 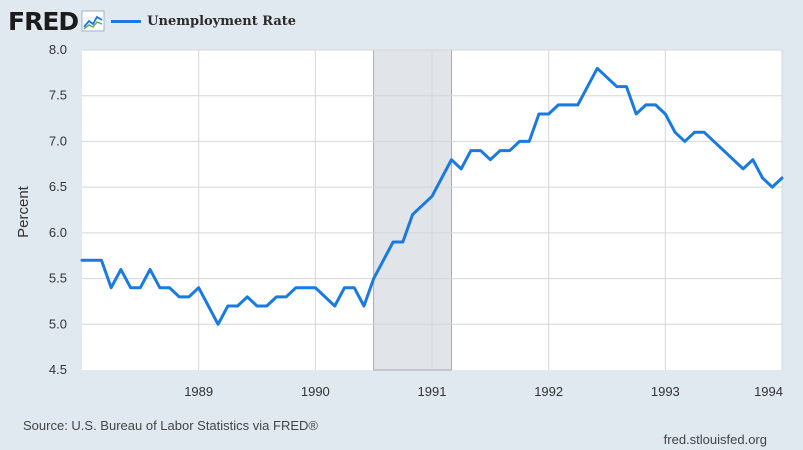 What do you see at coordinates (43, 21) in the screenshot?
I see `fred-logo: FRED` at bounding box center [43, 21].